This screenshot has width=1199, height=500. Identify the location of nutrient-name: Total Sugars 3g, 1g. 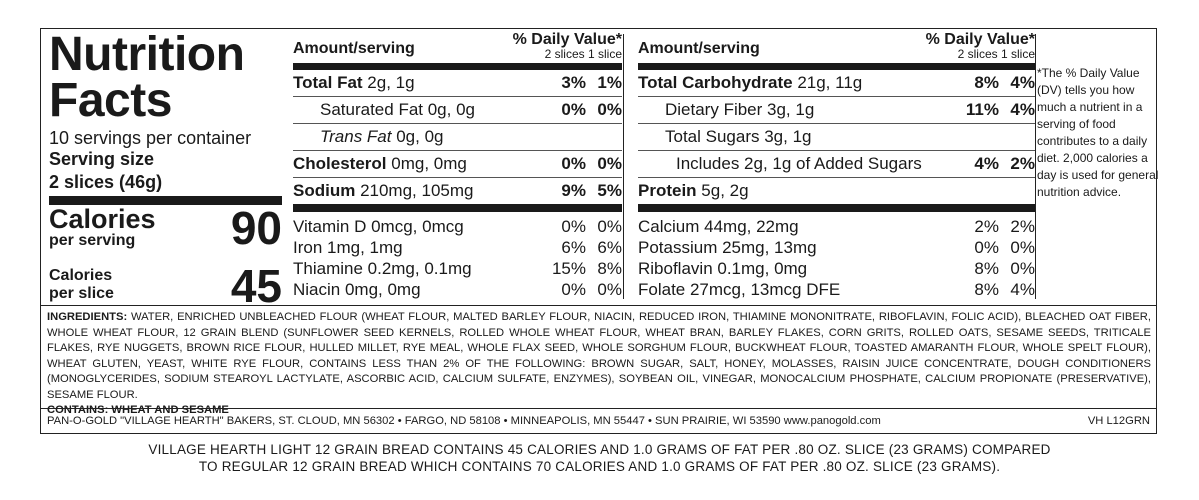
(738, 137).